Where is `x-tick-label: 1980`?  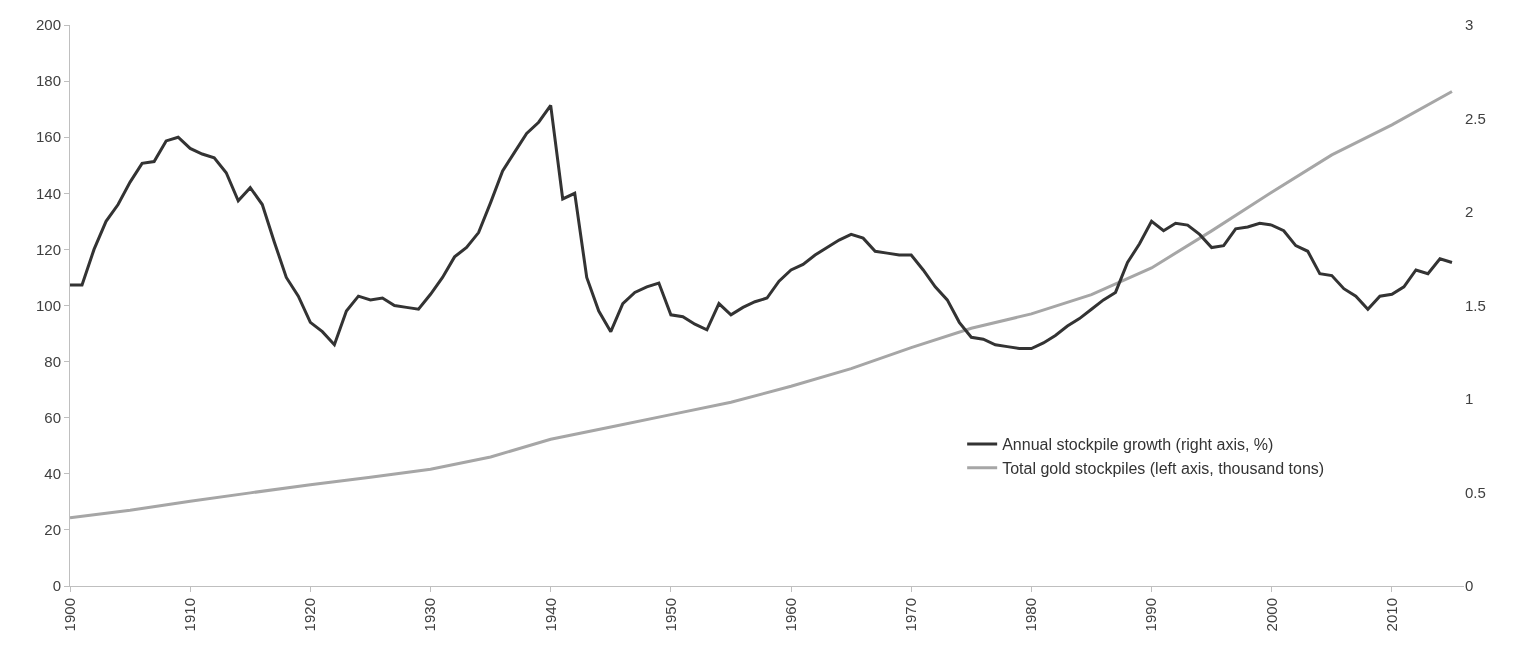
x-tick-label: 1980 is located at coordinates (1031, 615).